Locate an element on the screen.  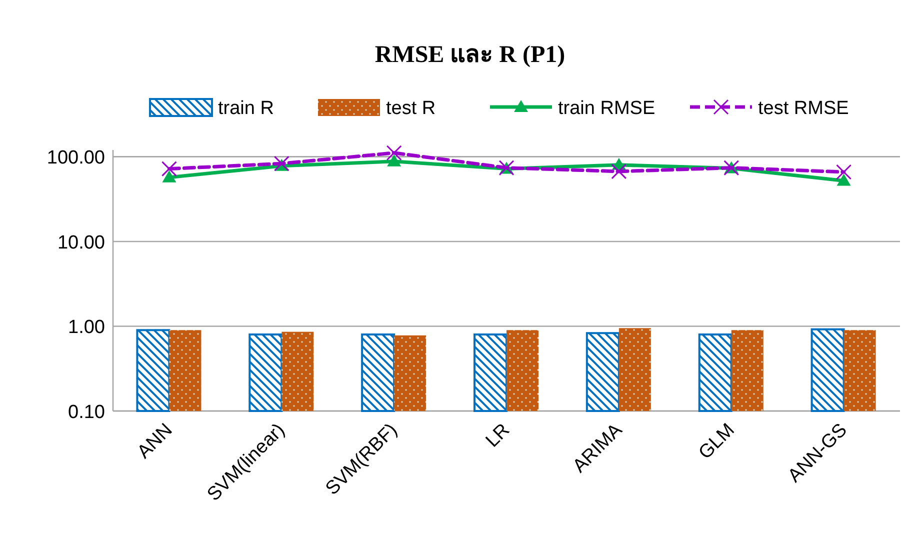
legend-label: train RMSE is located at coordinates (607, 108).